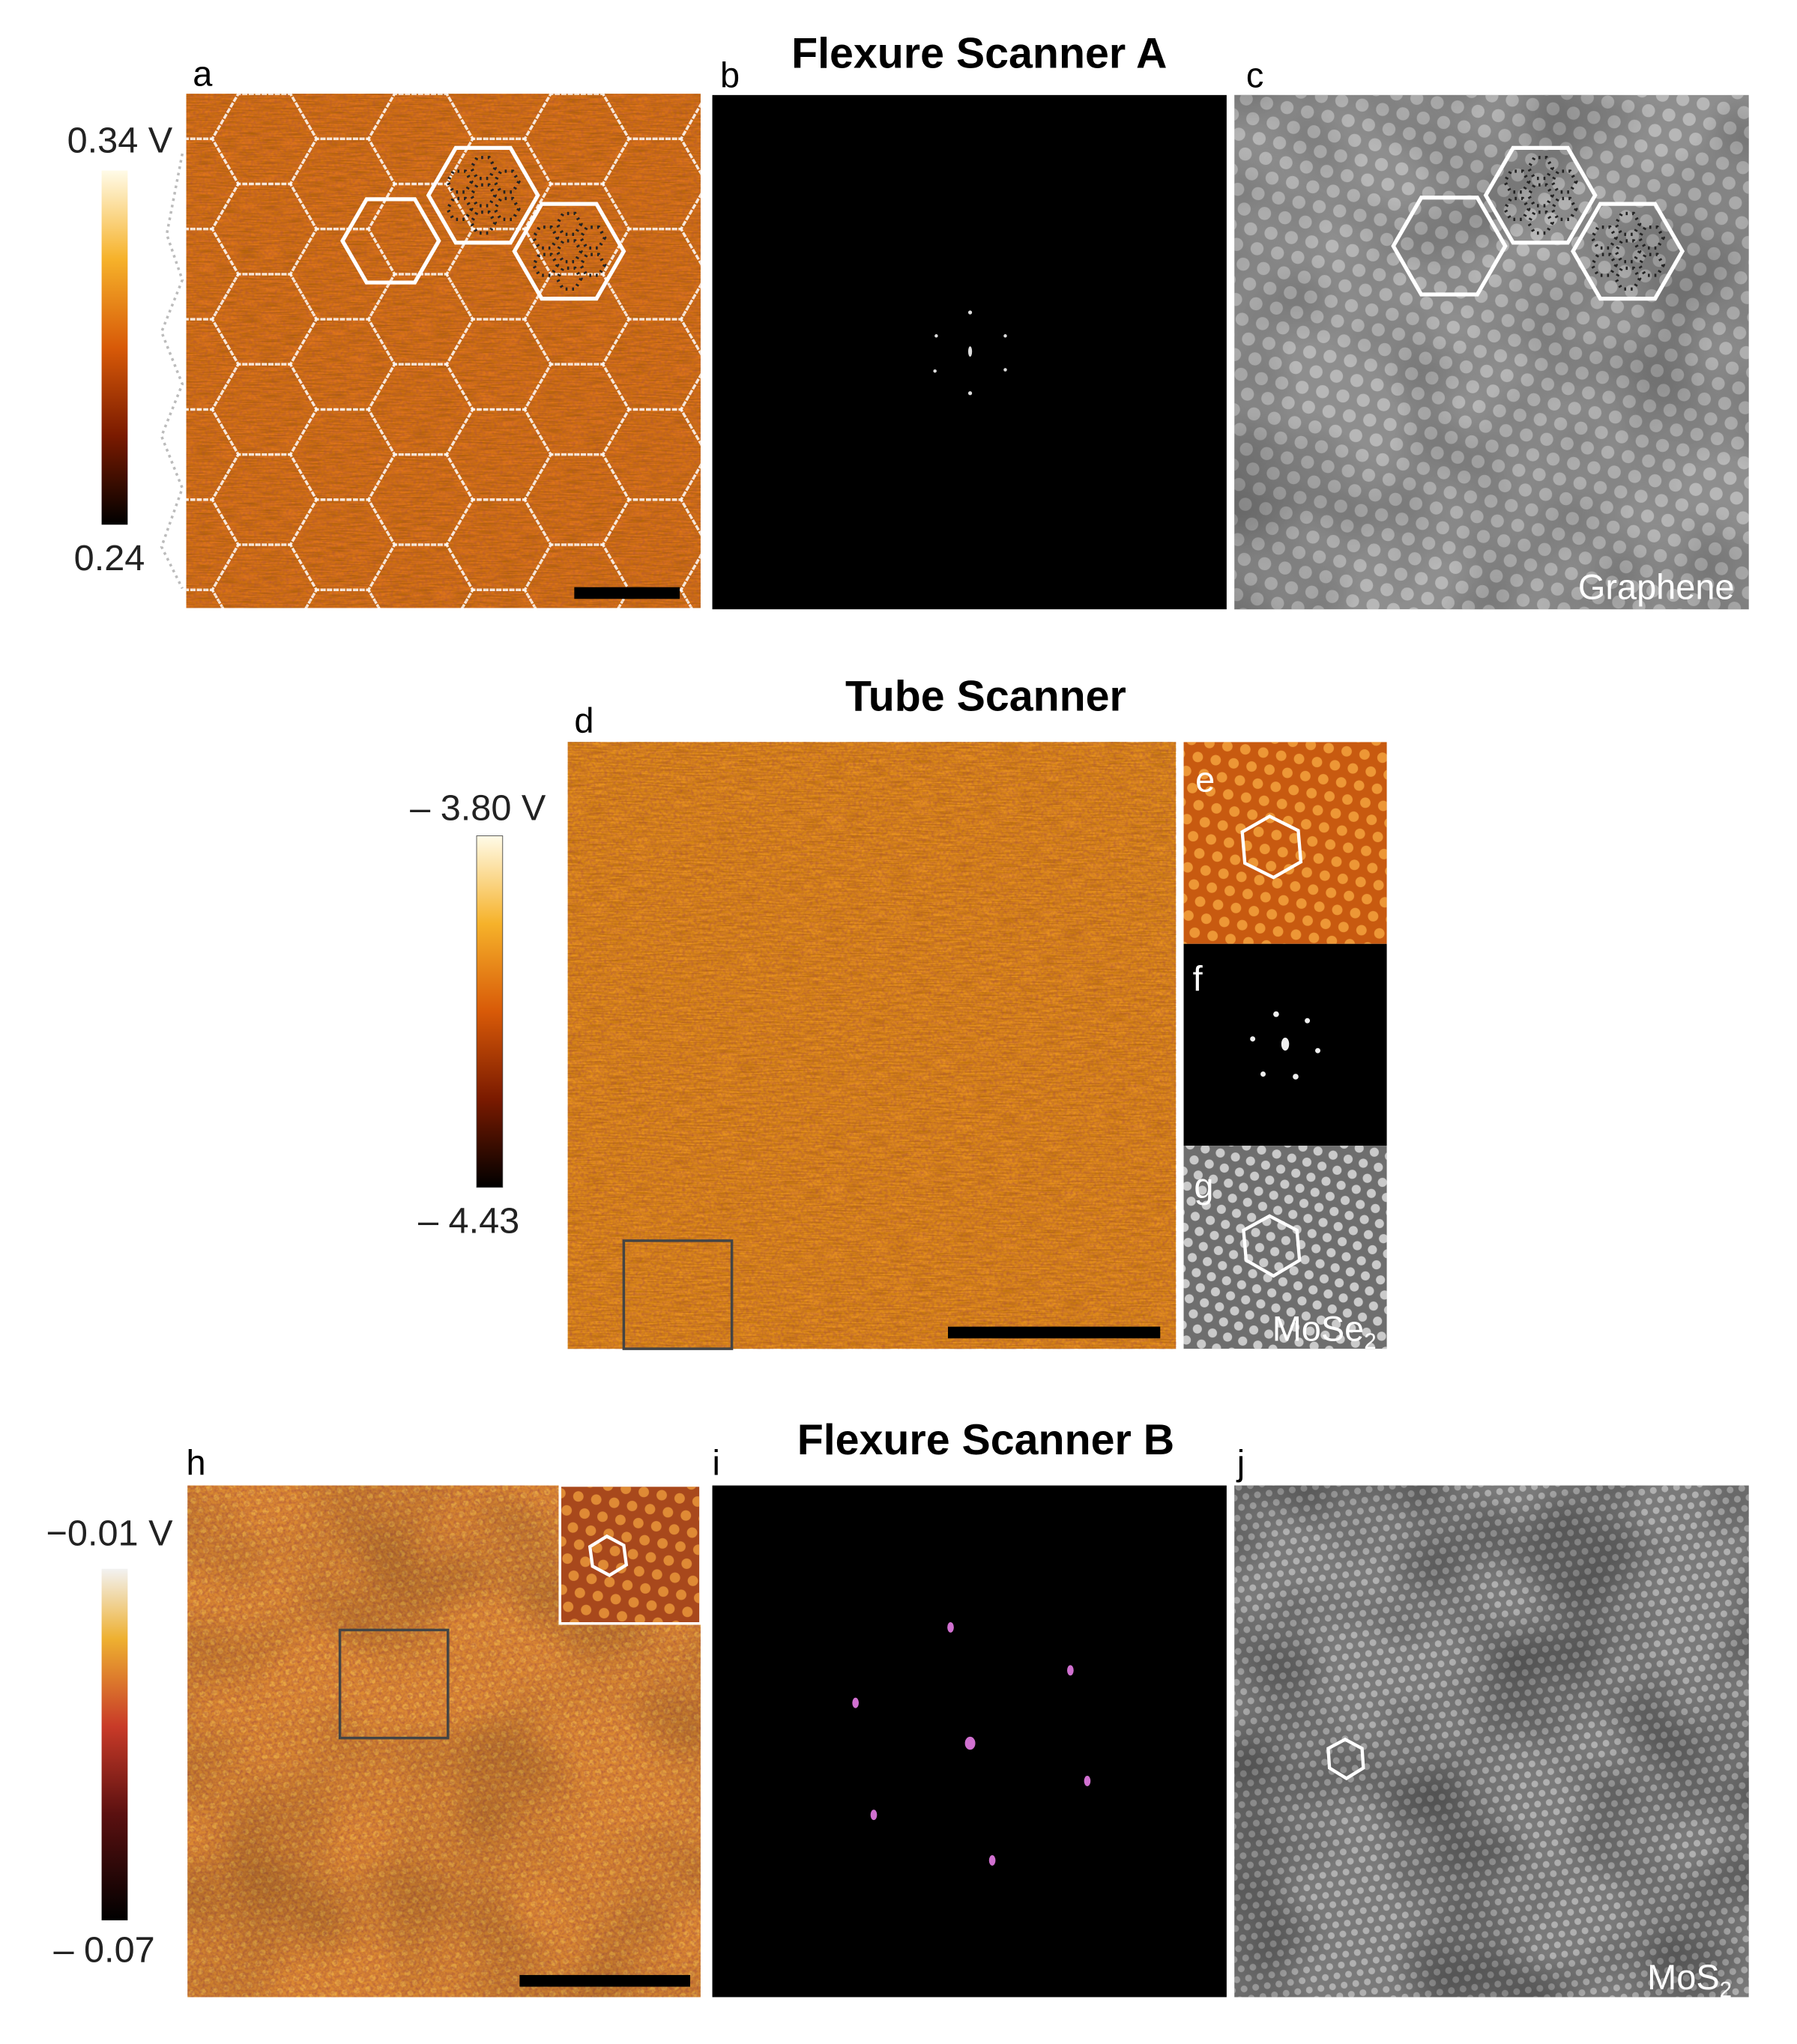 The width and height of the screenshot is (1797, 2044). I want to click on panel-label: d, so click(584, 720).